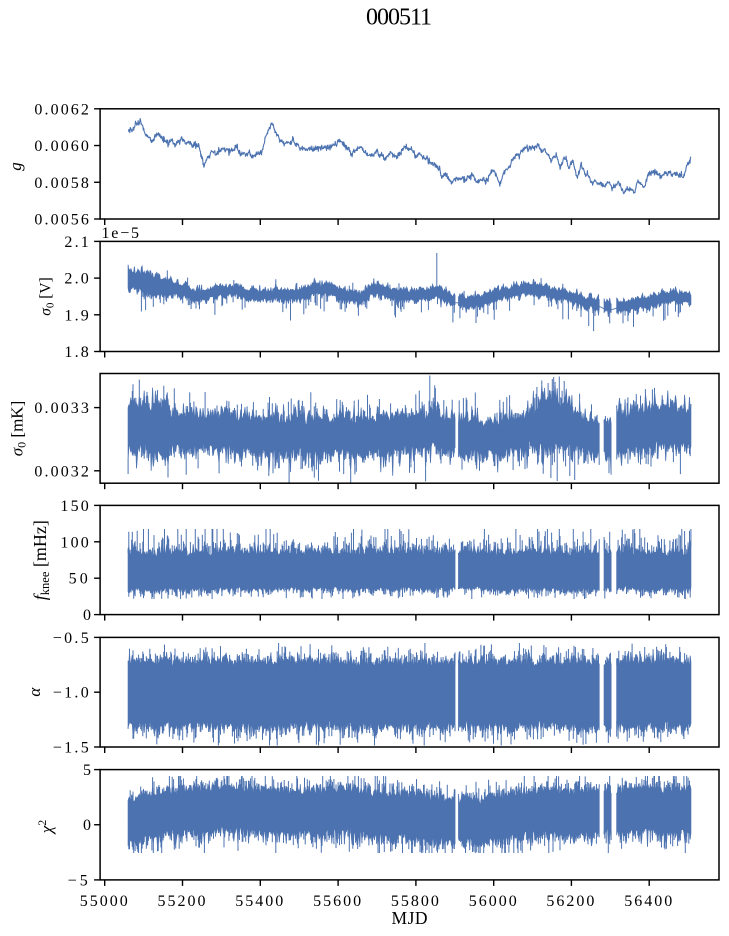 The width and height of the screenshot is (729, 936). I want to click on svg-text: 55000, so click(105, 901).